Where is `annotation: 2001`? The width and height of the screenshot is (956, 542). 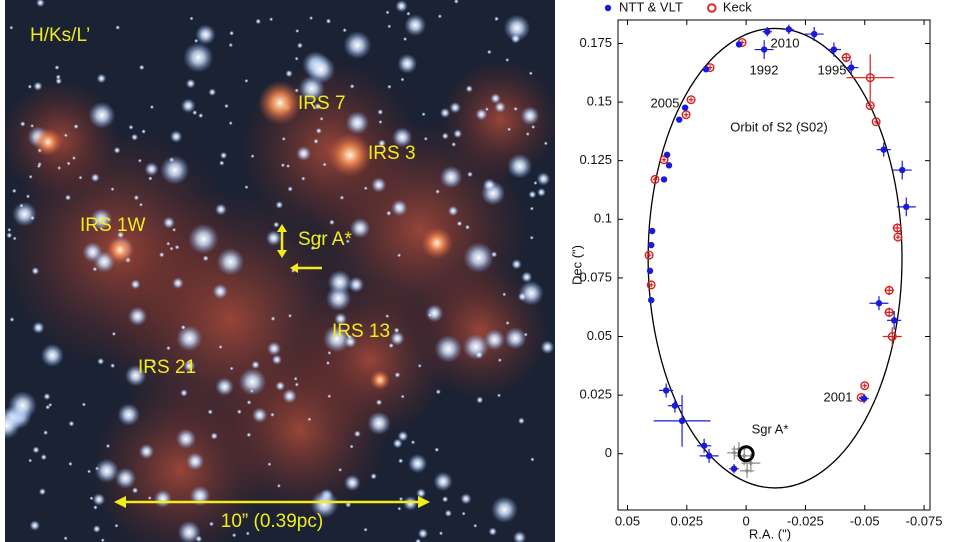 annotation: 2001 is located at coordinates (838, 396).